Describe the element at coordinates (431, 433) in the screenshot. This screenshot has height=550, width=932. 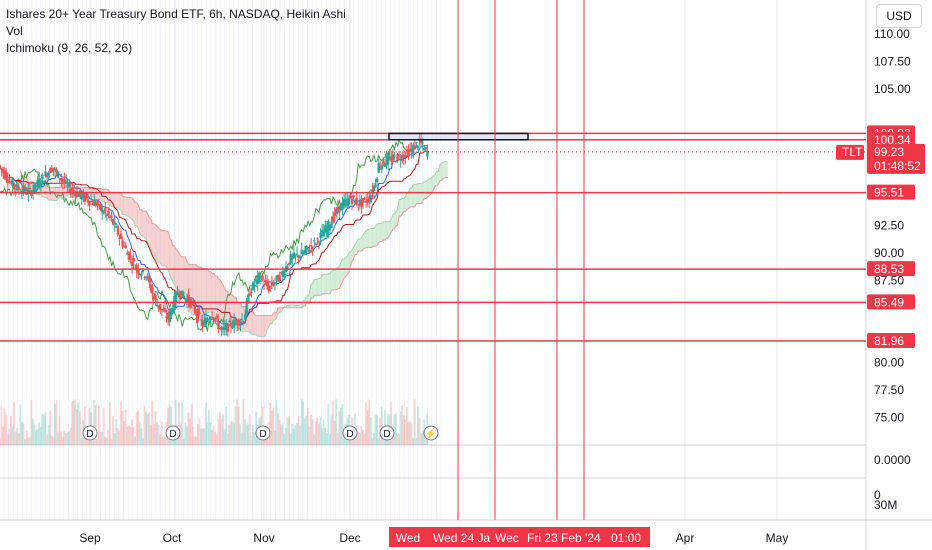
I see `earnings-marker` at that location.